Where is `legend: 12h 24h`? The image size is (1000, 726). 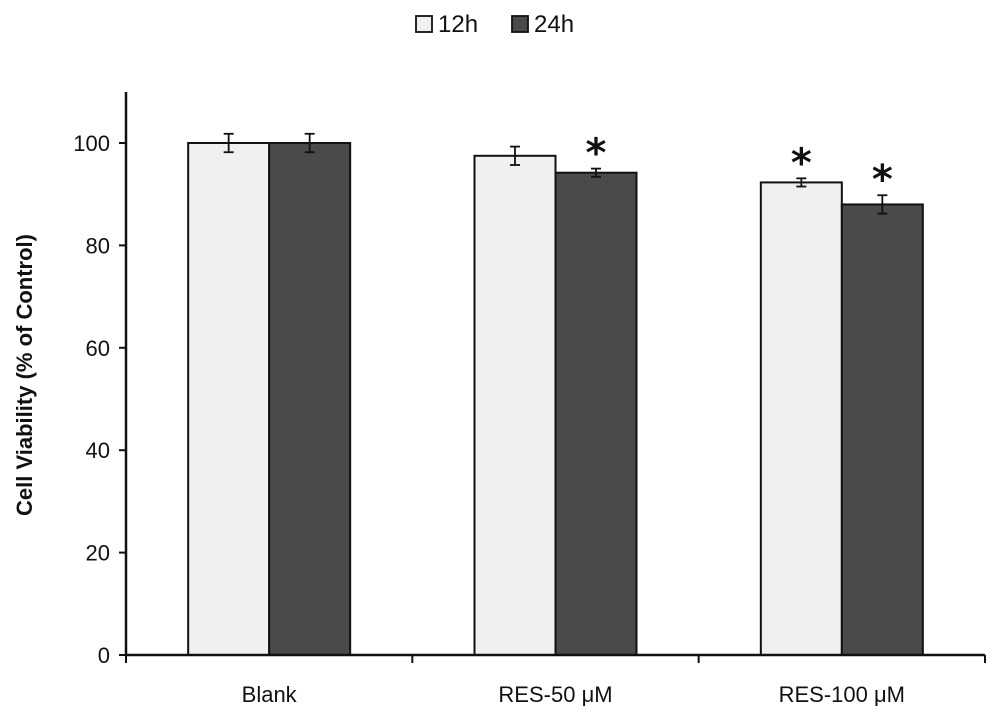 legend: 12h 24h is located at coordinates (494, 24).